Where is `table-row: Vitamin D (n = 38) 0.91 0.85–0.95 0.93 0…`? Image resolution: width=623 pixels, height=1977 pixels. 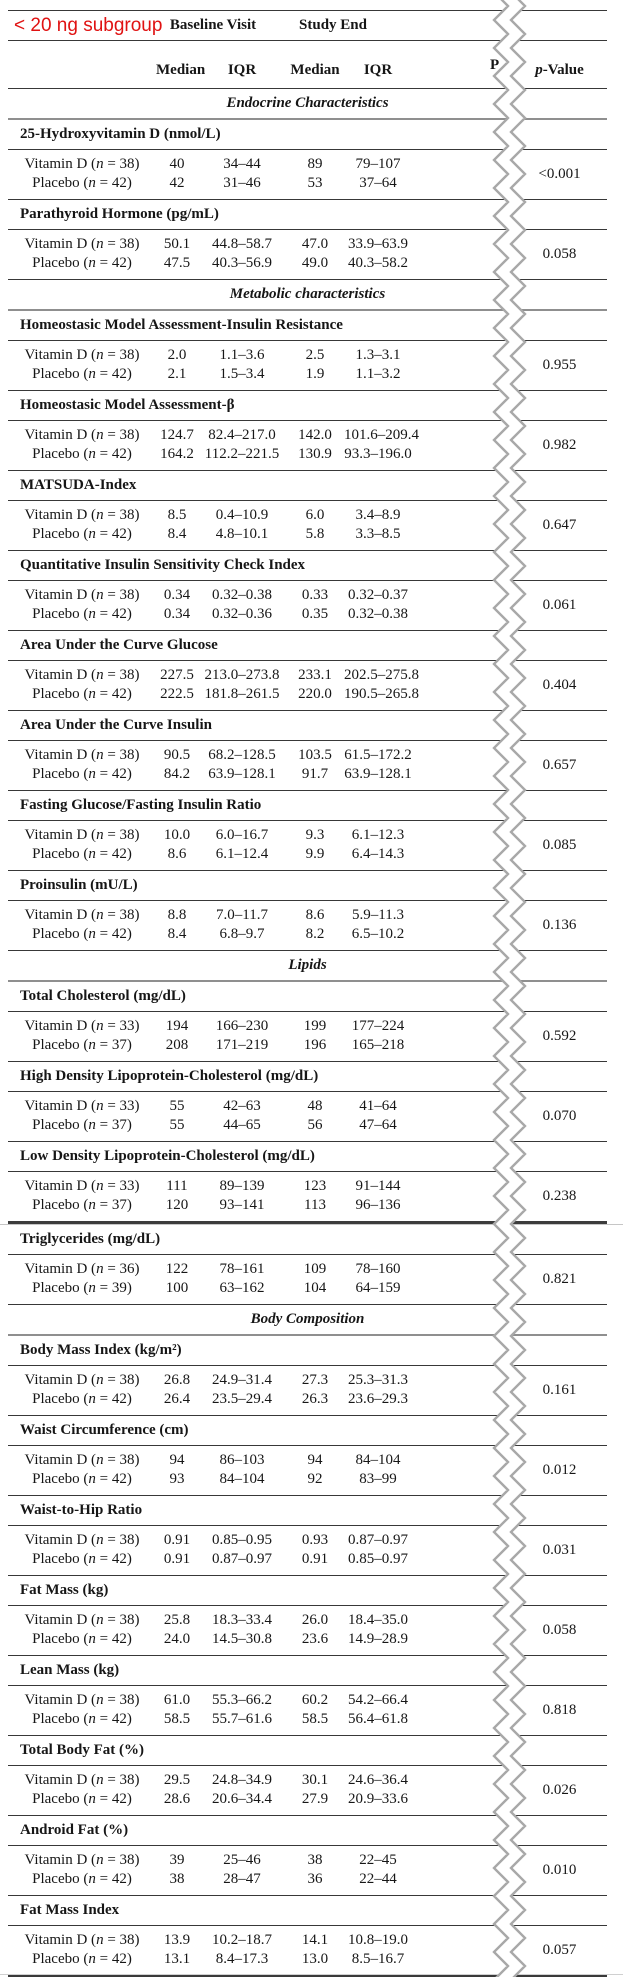
table-row: Vitamin D (n = 38) 0.91 0.85–0.95 0.93 0… is located at coordinates (307, 1540).